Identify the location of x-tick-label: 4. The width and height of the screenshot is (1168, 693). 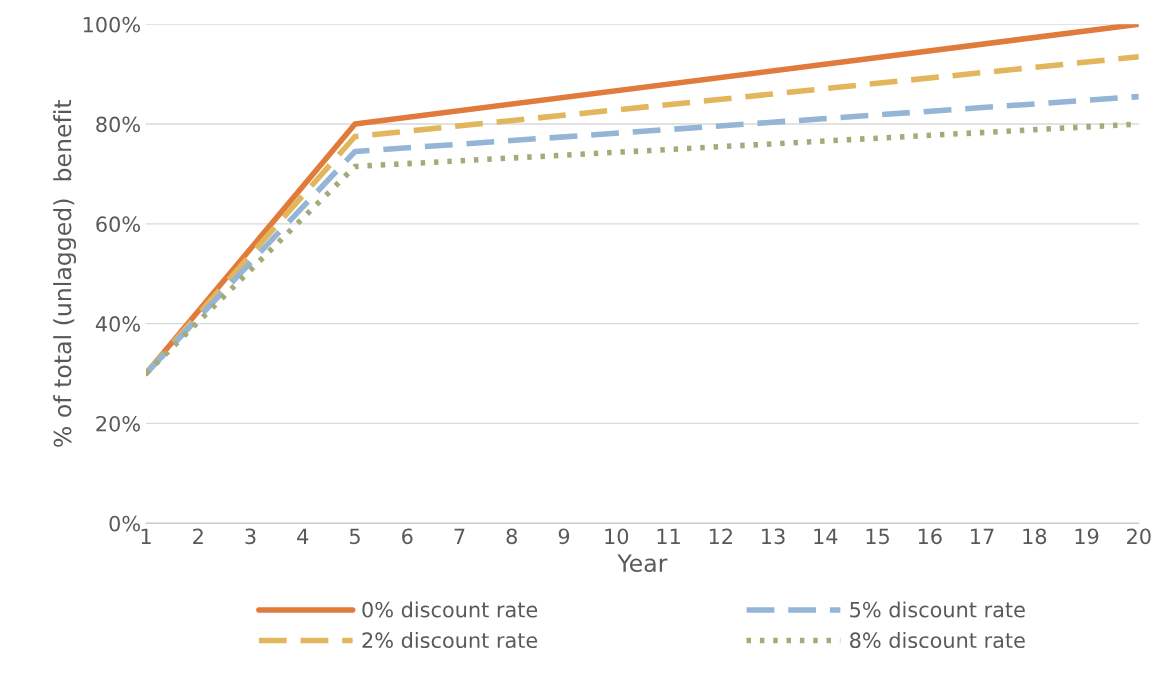
(303, 536).